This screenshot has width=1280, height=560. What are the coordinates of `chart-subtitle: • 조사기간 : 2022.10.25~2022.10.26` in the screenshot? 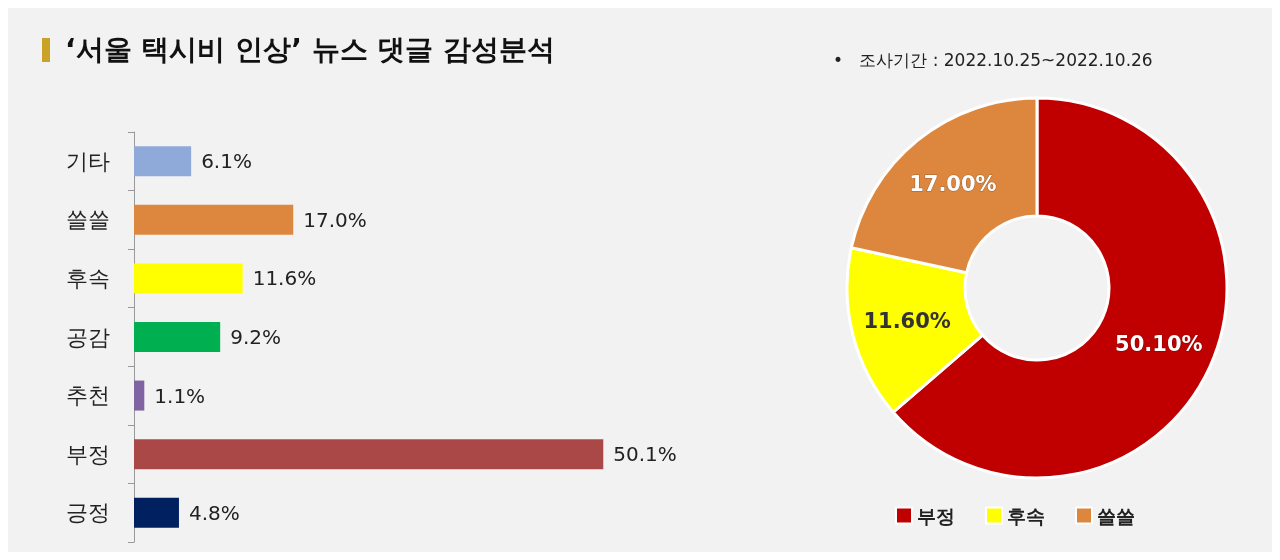 It's located at (993, 59).